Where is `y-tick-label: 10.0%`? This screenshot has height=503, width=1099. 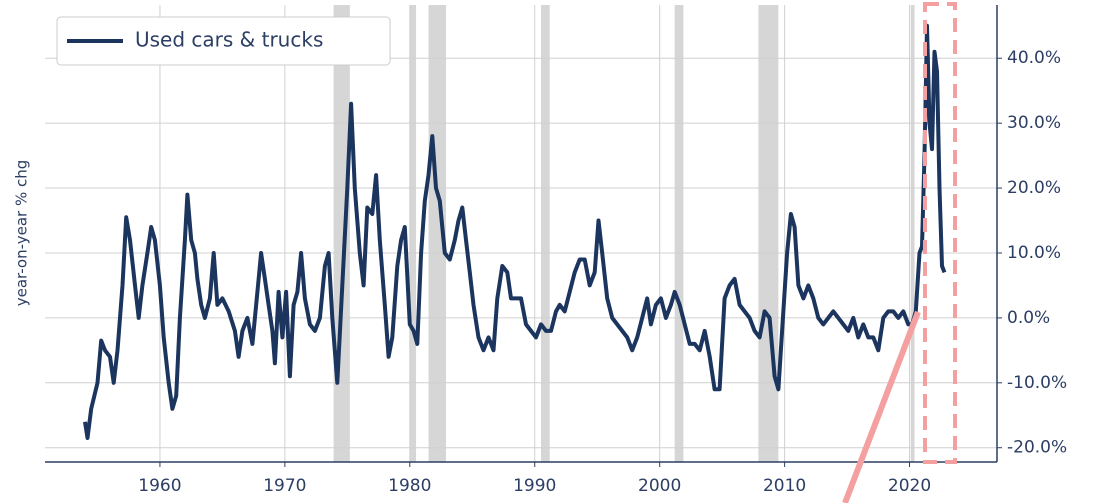 y-tick-label: 10.0% is located at coordinates (1034, 253).